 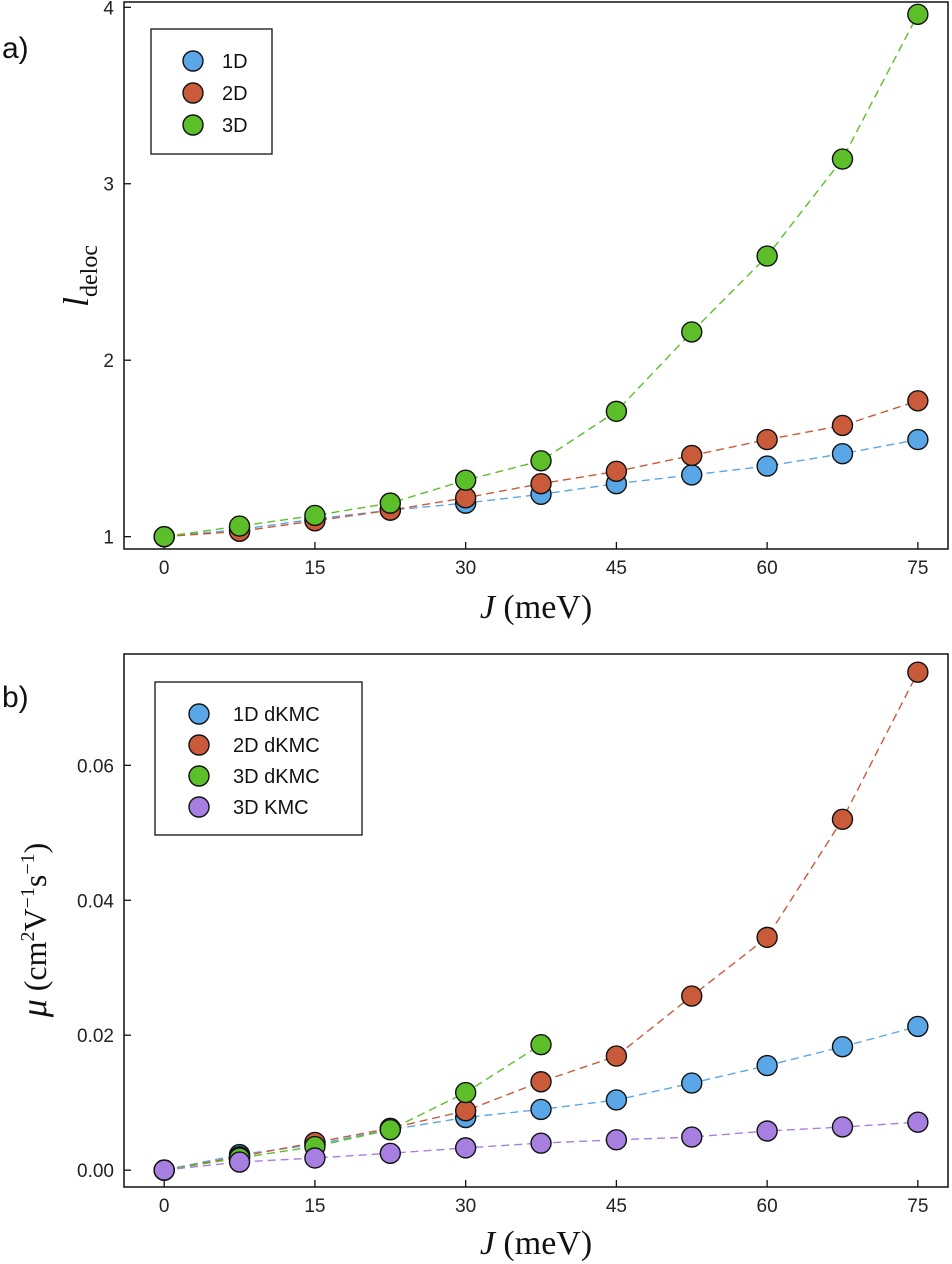 I want to click on legend-items-b: 1D dKMC 2D dKMC 3D dKMC 3D KMC, so click(x=254, y=761).